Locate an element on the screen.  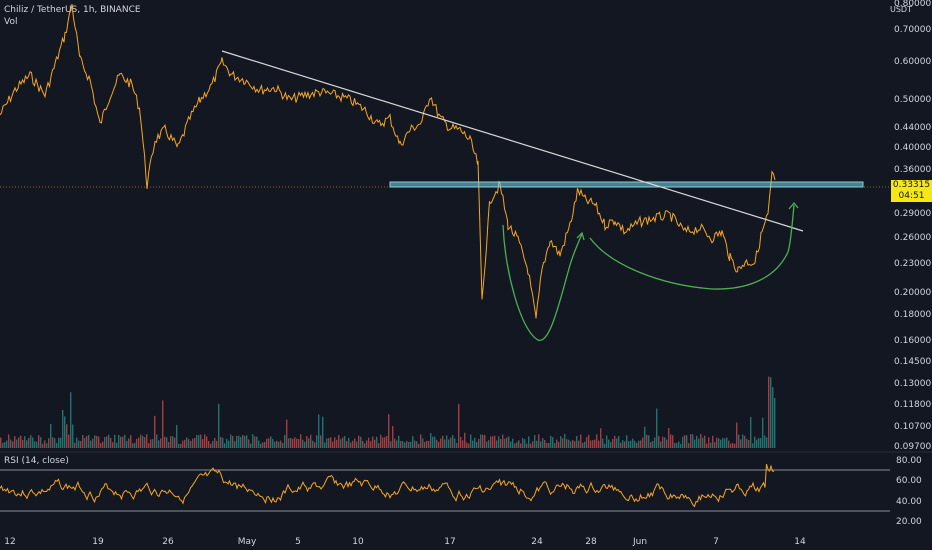
price-tick-label: 0.11800 is located at coordinates (912, 405).